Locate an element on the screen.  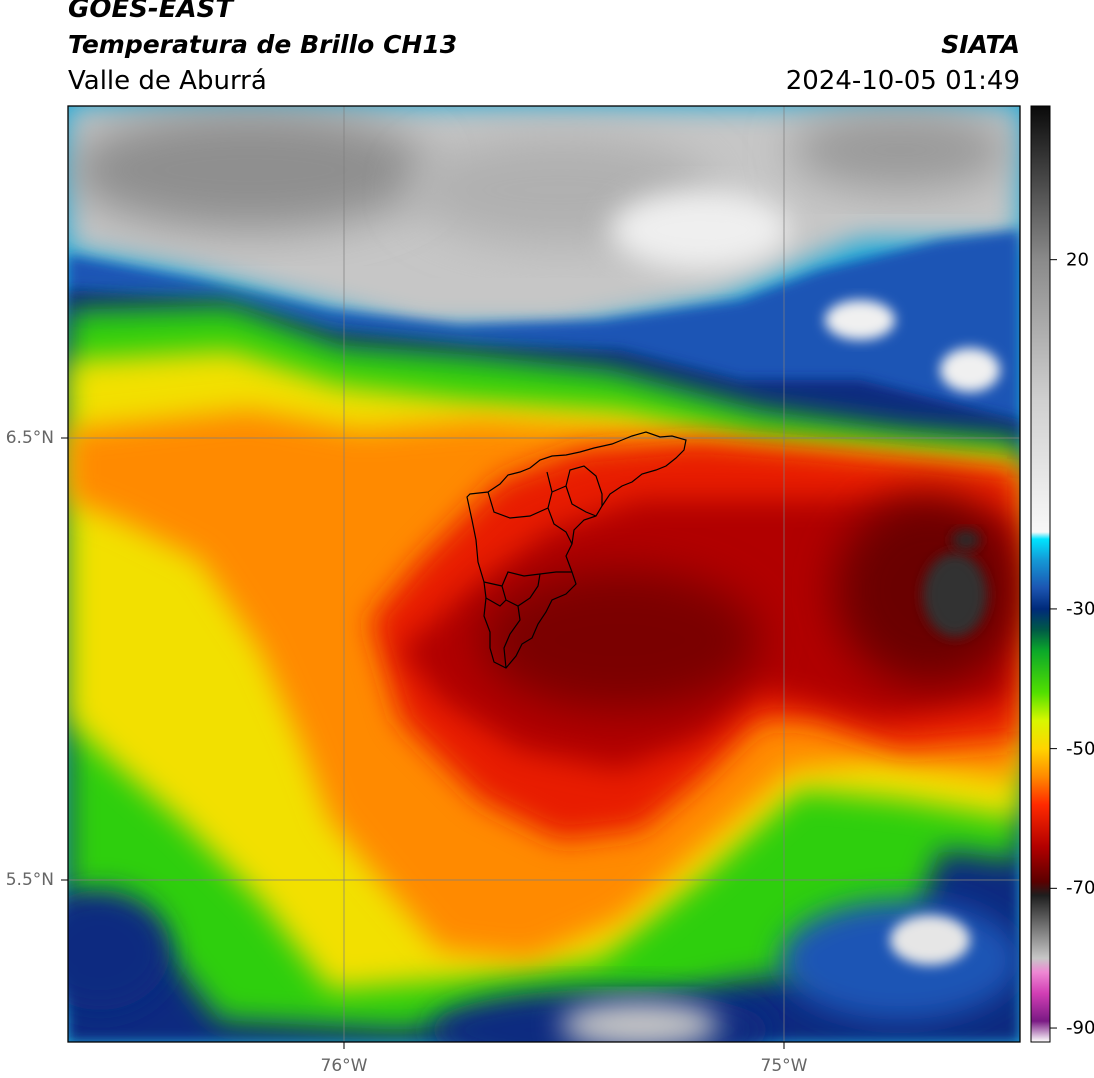
lon-label-76w: 76°W is located at coordinates (344, 1066).